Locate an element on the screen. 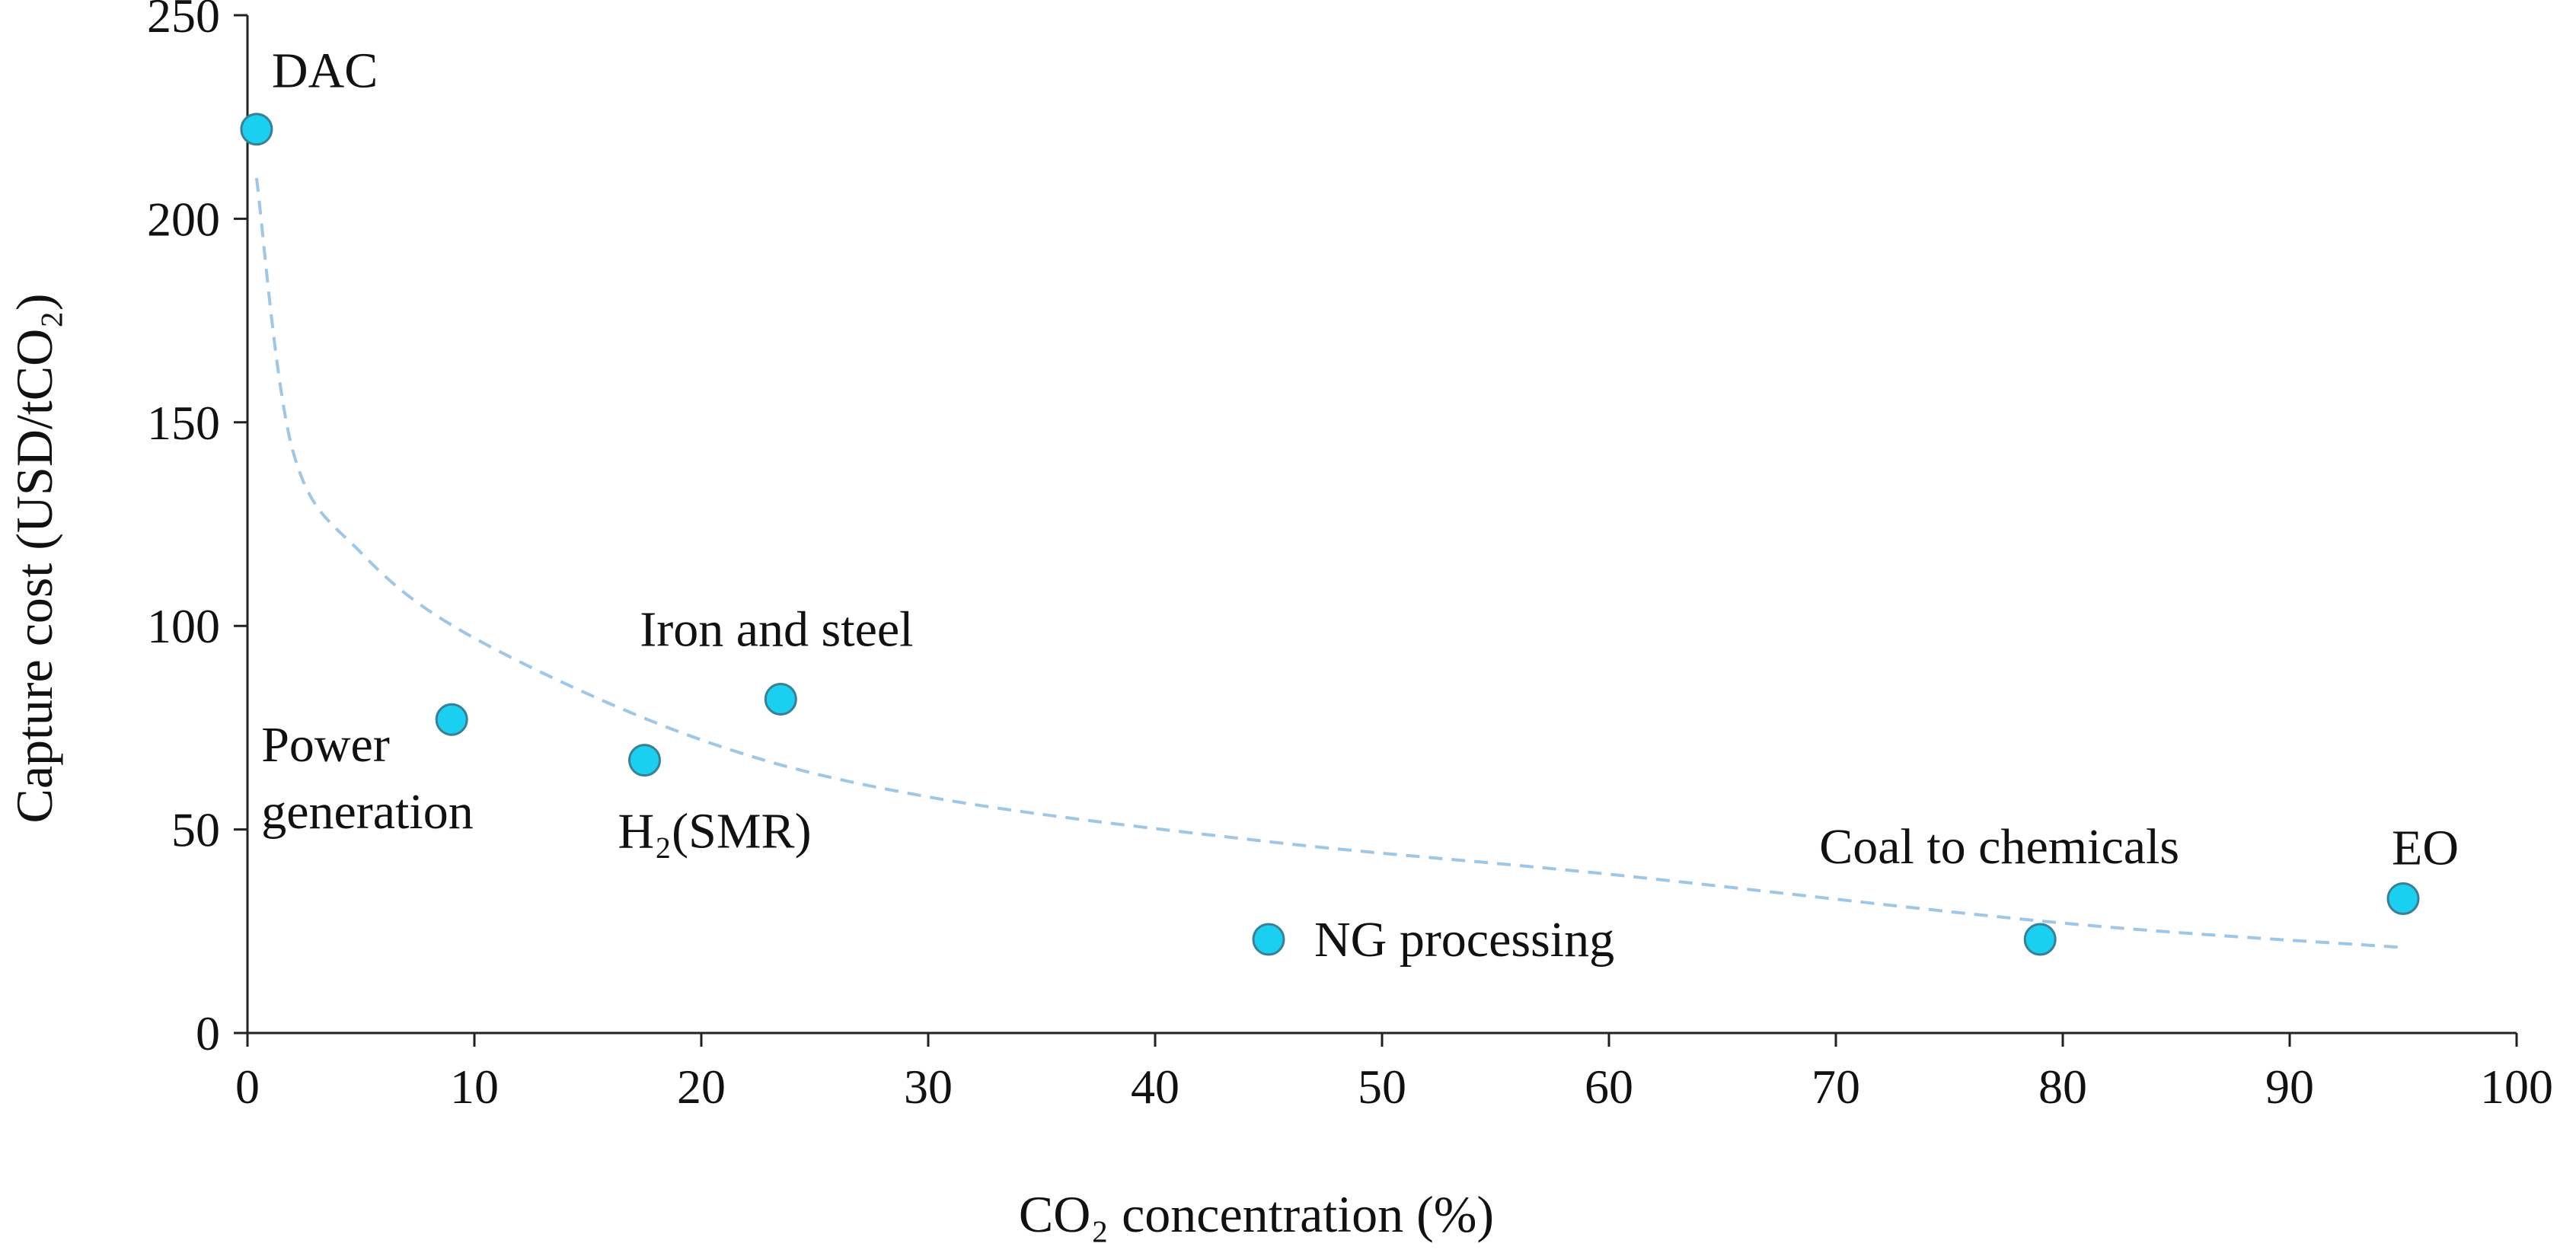  x-tick-label-80: 80 is located at coordinates (2062, 1087).